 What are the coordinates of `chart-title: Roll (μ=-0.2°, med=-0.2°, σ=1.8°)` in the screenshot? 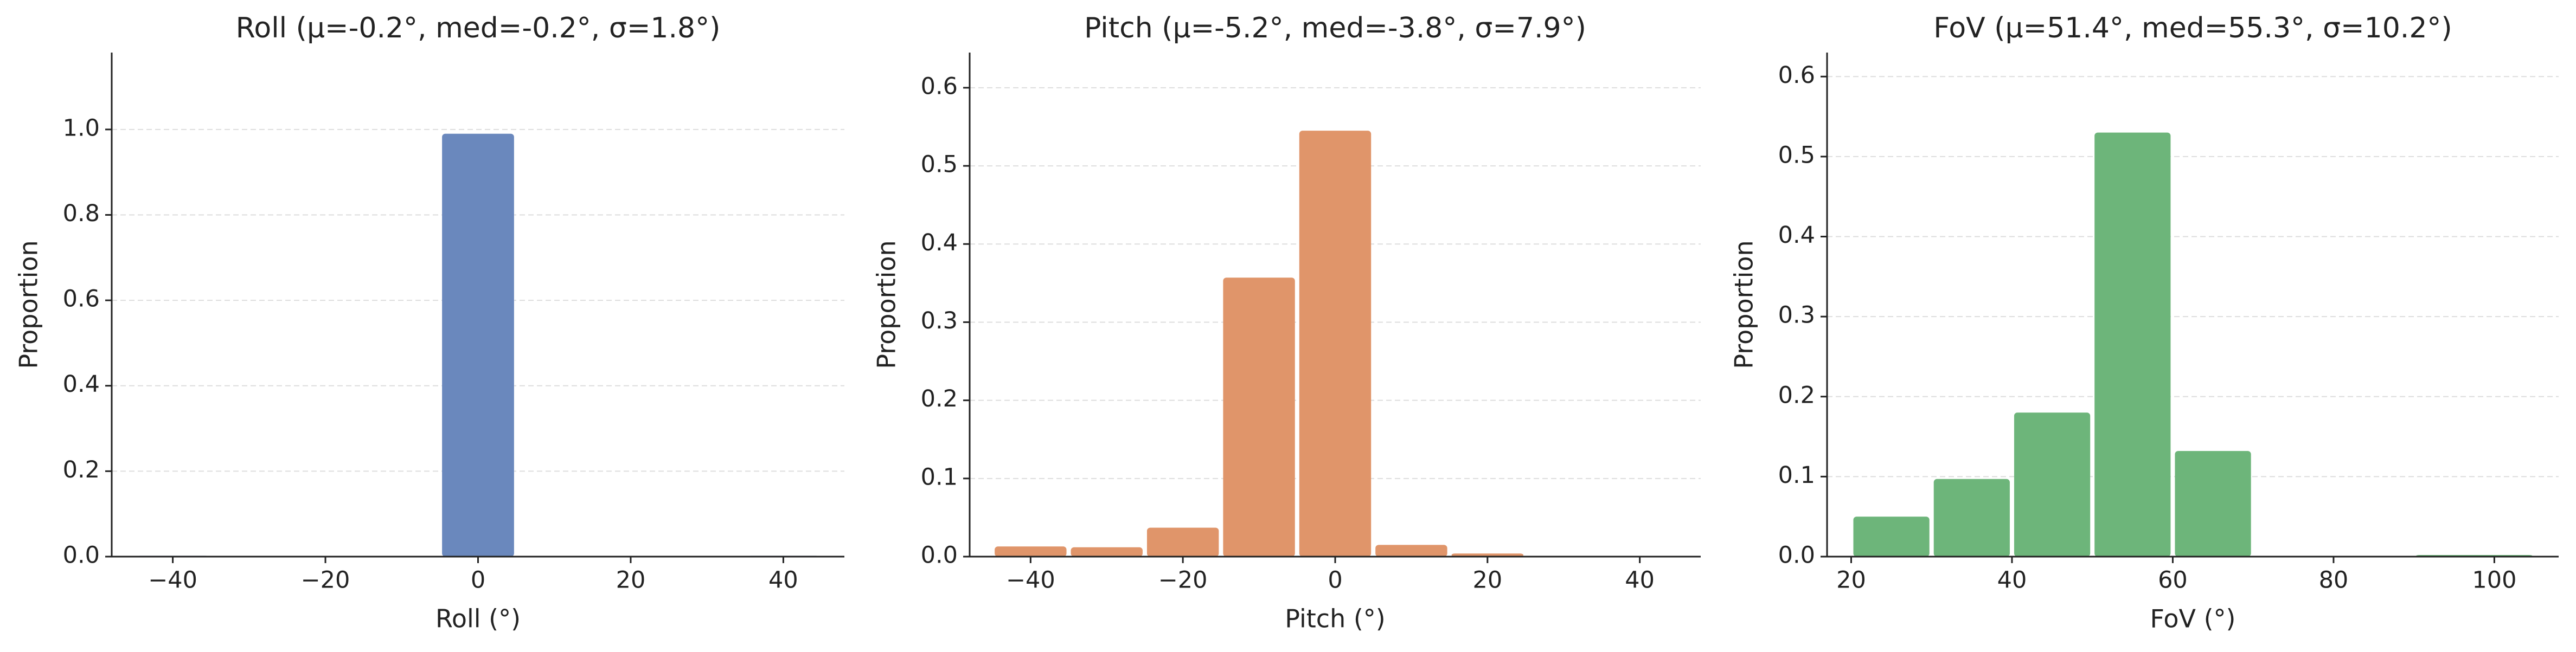 It's located at (478, 28).